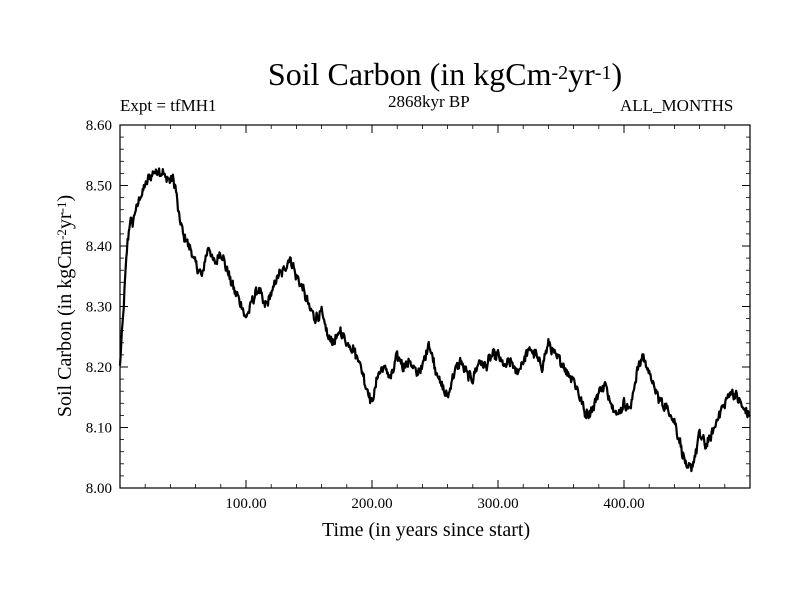  I want to click on x-axis-label: Time (in years since start), so click(426, 530).